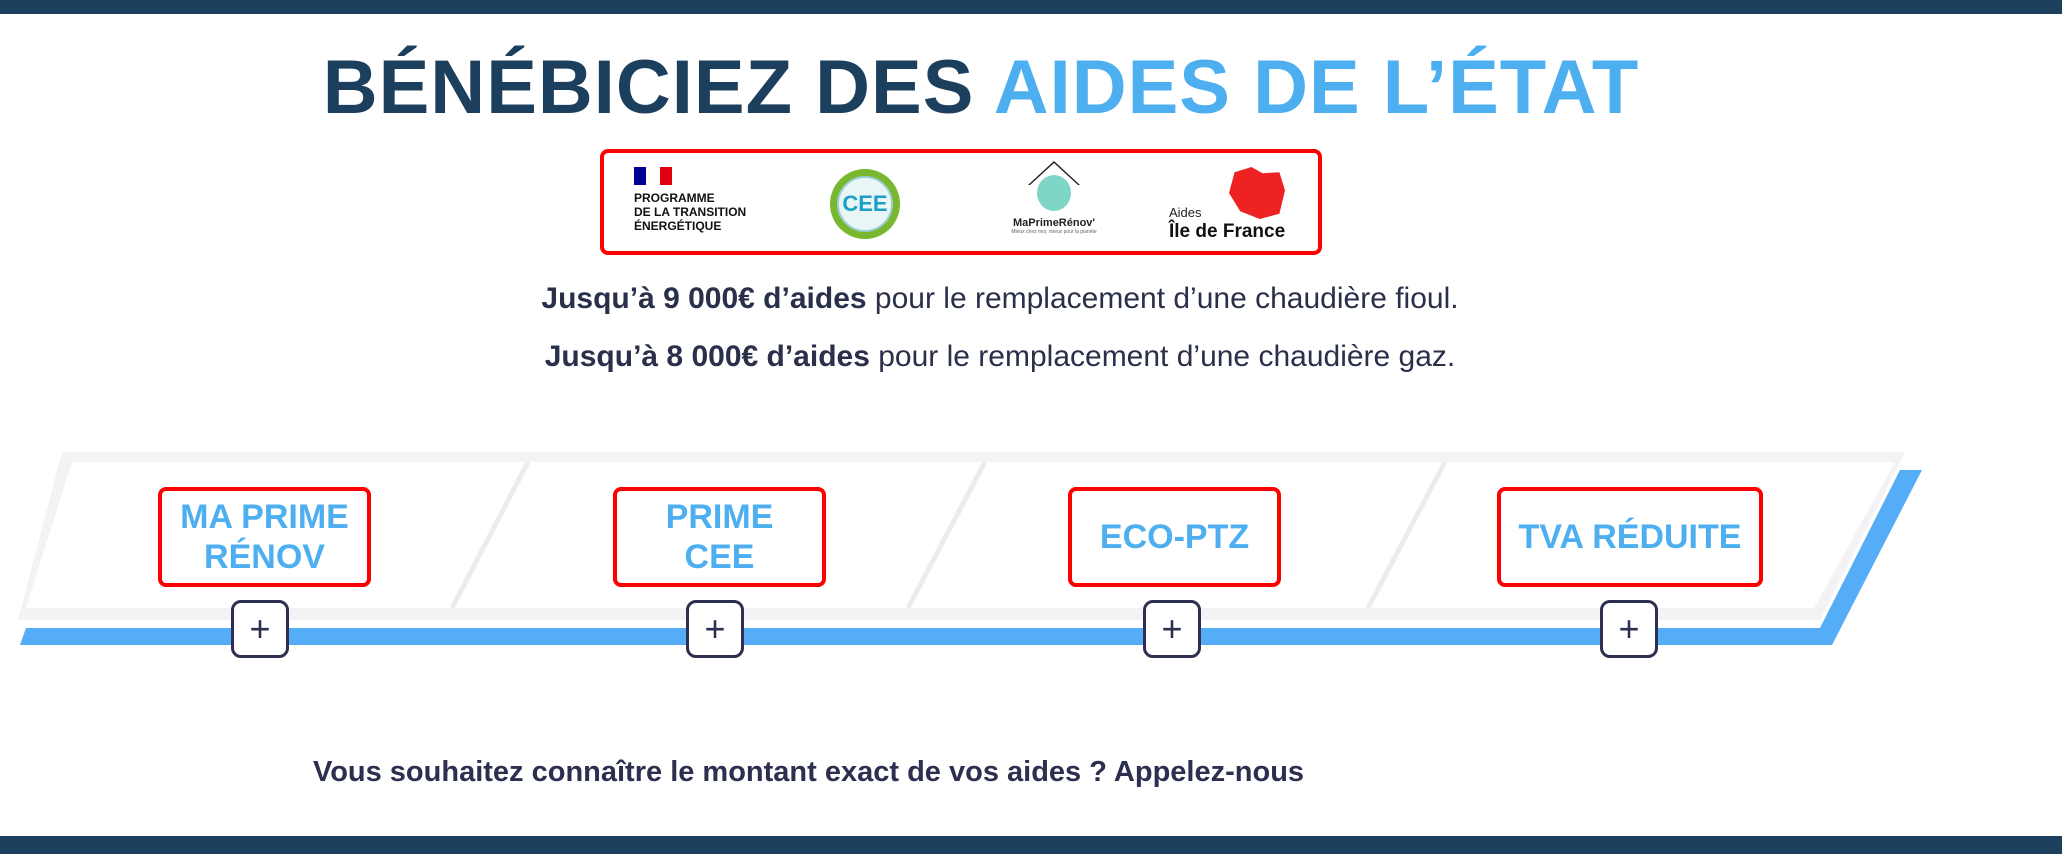 This screenshot has height=854, width=2062. Describe the element at coordinates (1629, 629) in the screenshot. I see `expand-tva-reduite-button: +` at that location.